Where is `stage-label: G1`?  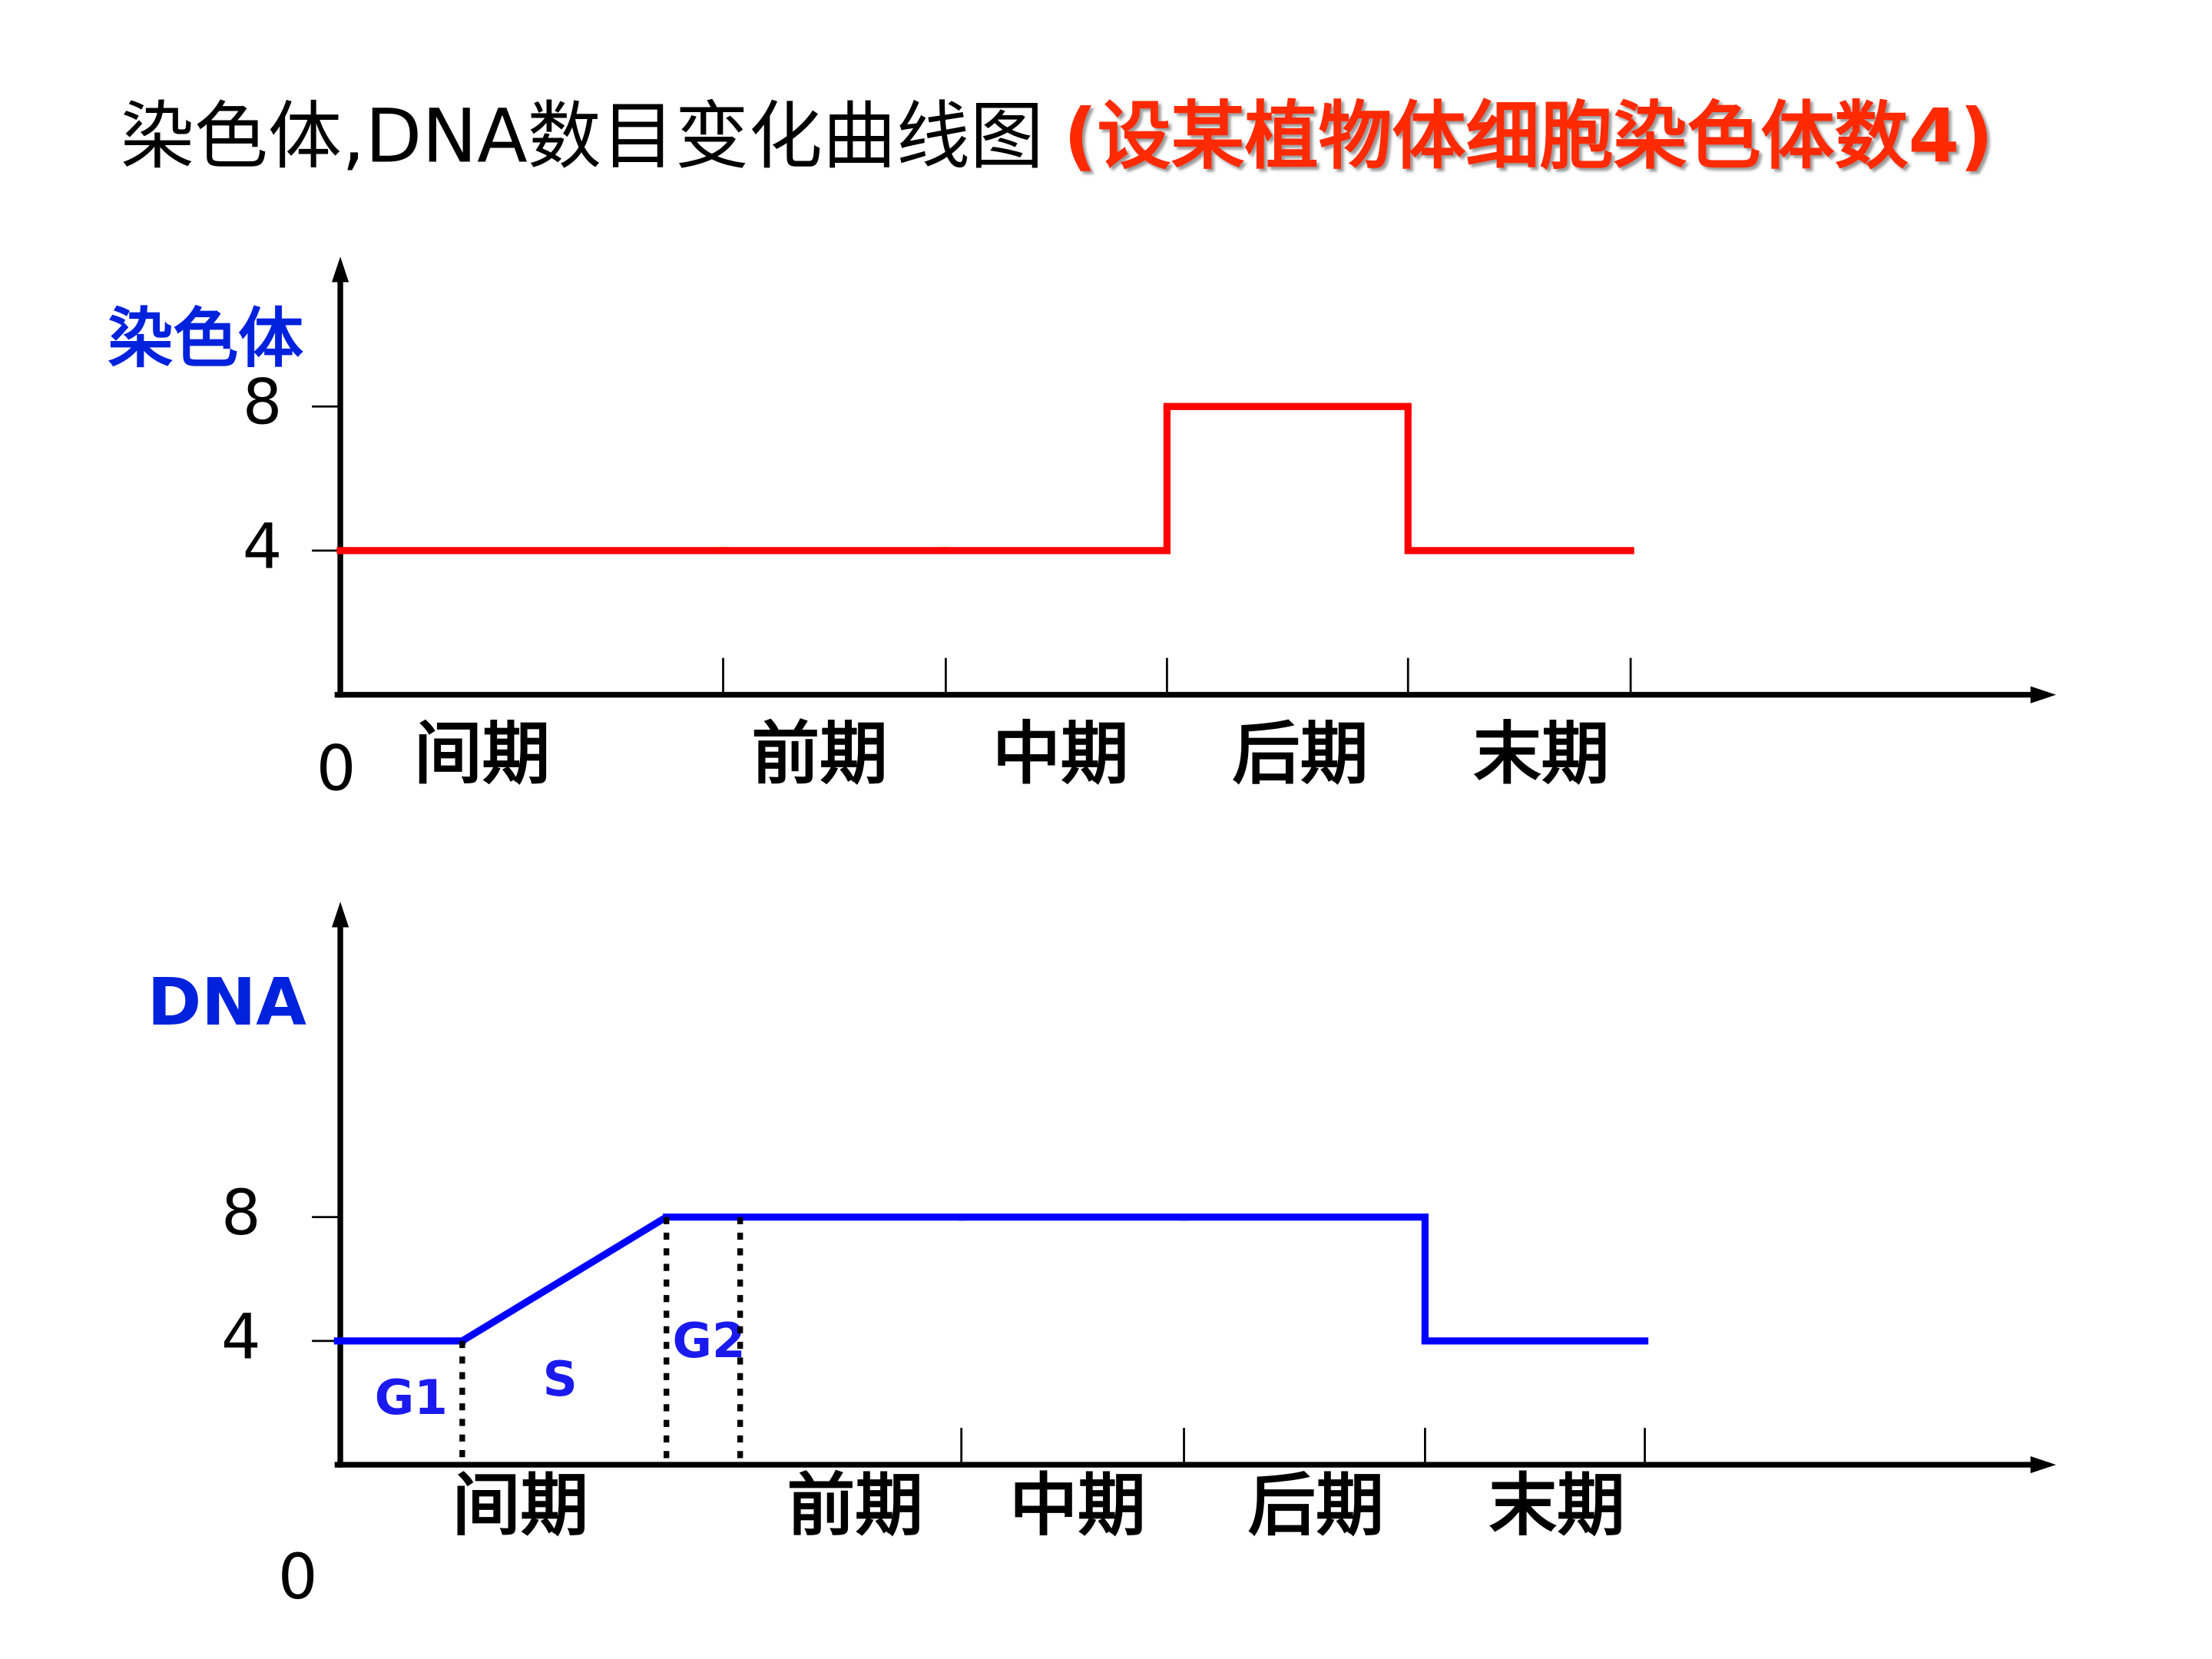 stage-label: G1 is located at coordinates (411, 1397).